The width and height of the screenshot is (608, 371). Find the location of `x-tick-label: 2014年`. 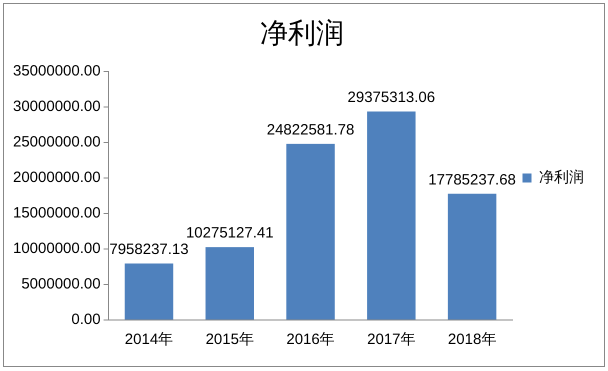

x-tick-label: 2014年 is located at coordinates (149, 339).